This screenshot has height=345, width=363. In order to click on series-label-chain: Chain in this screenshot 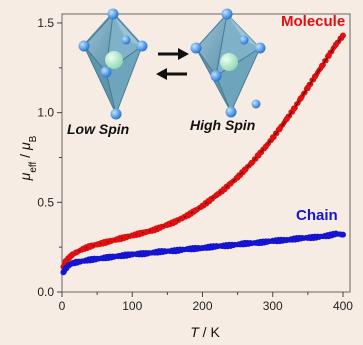, I will do `click(317, 215)`.